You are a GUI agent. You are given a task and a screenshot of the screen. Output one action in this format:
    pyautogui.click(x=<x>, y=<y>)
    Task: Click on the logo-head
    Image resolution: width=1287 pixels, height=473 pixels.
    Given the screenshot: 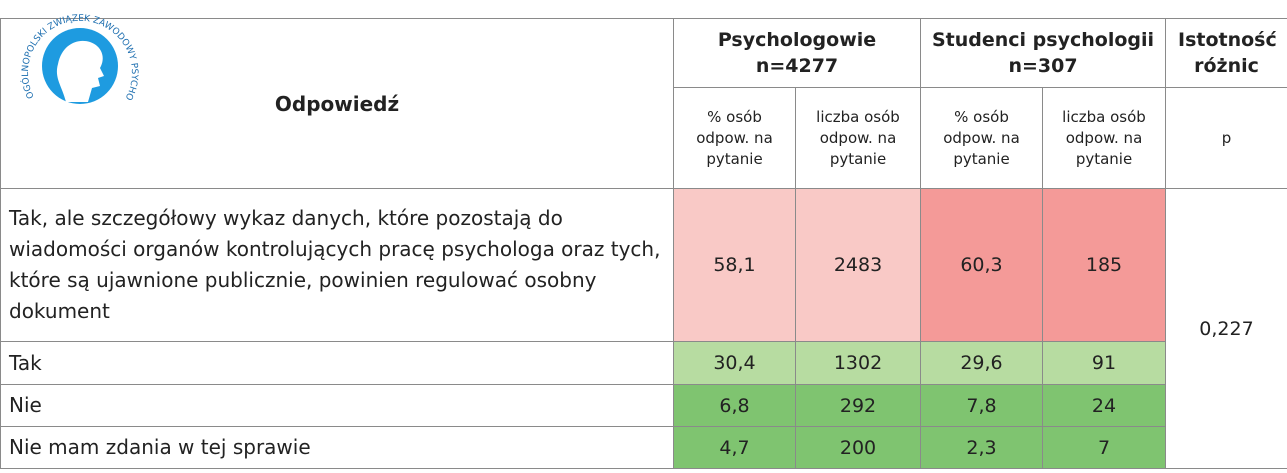 What is the action you would take?
    pyautogui.click(x=80, y=71)
    